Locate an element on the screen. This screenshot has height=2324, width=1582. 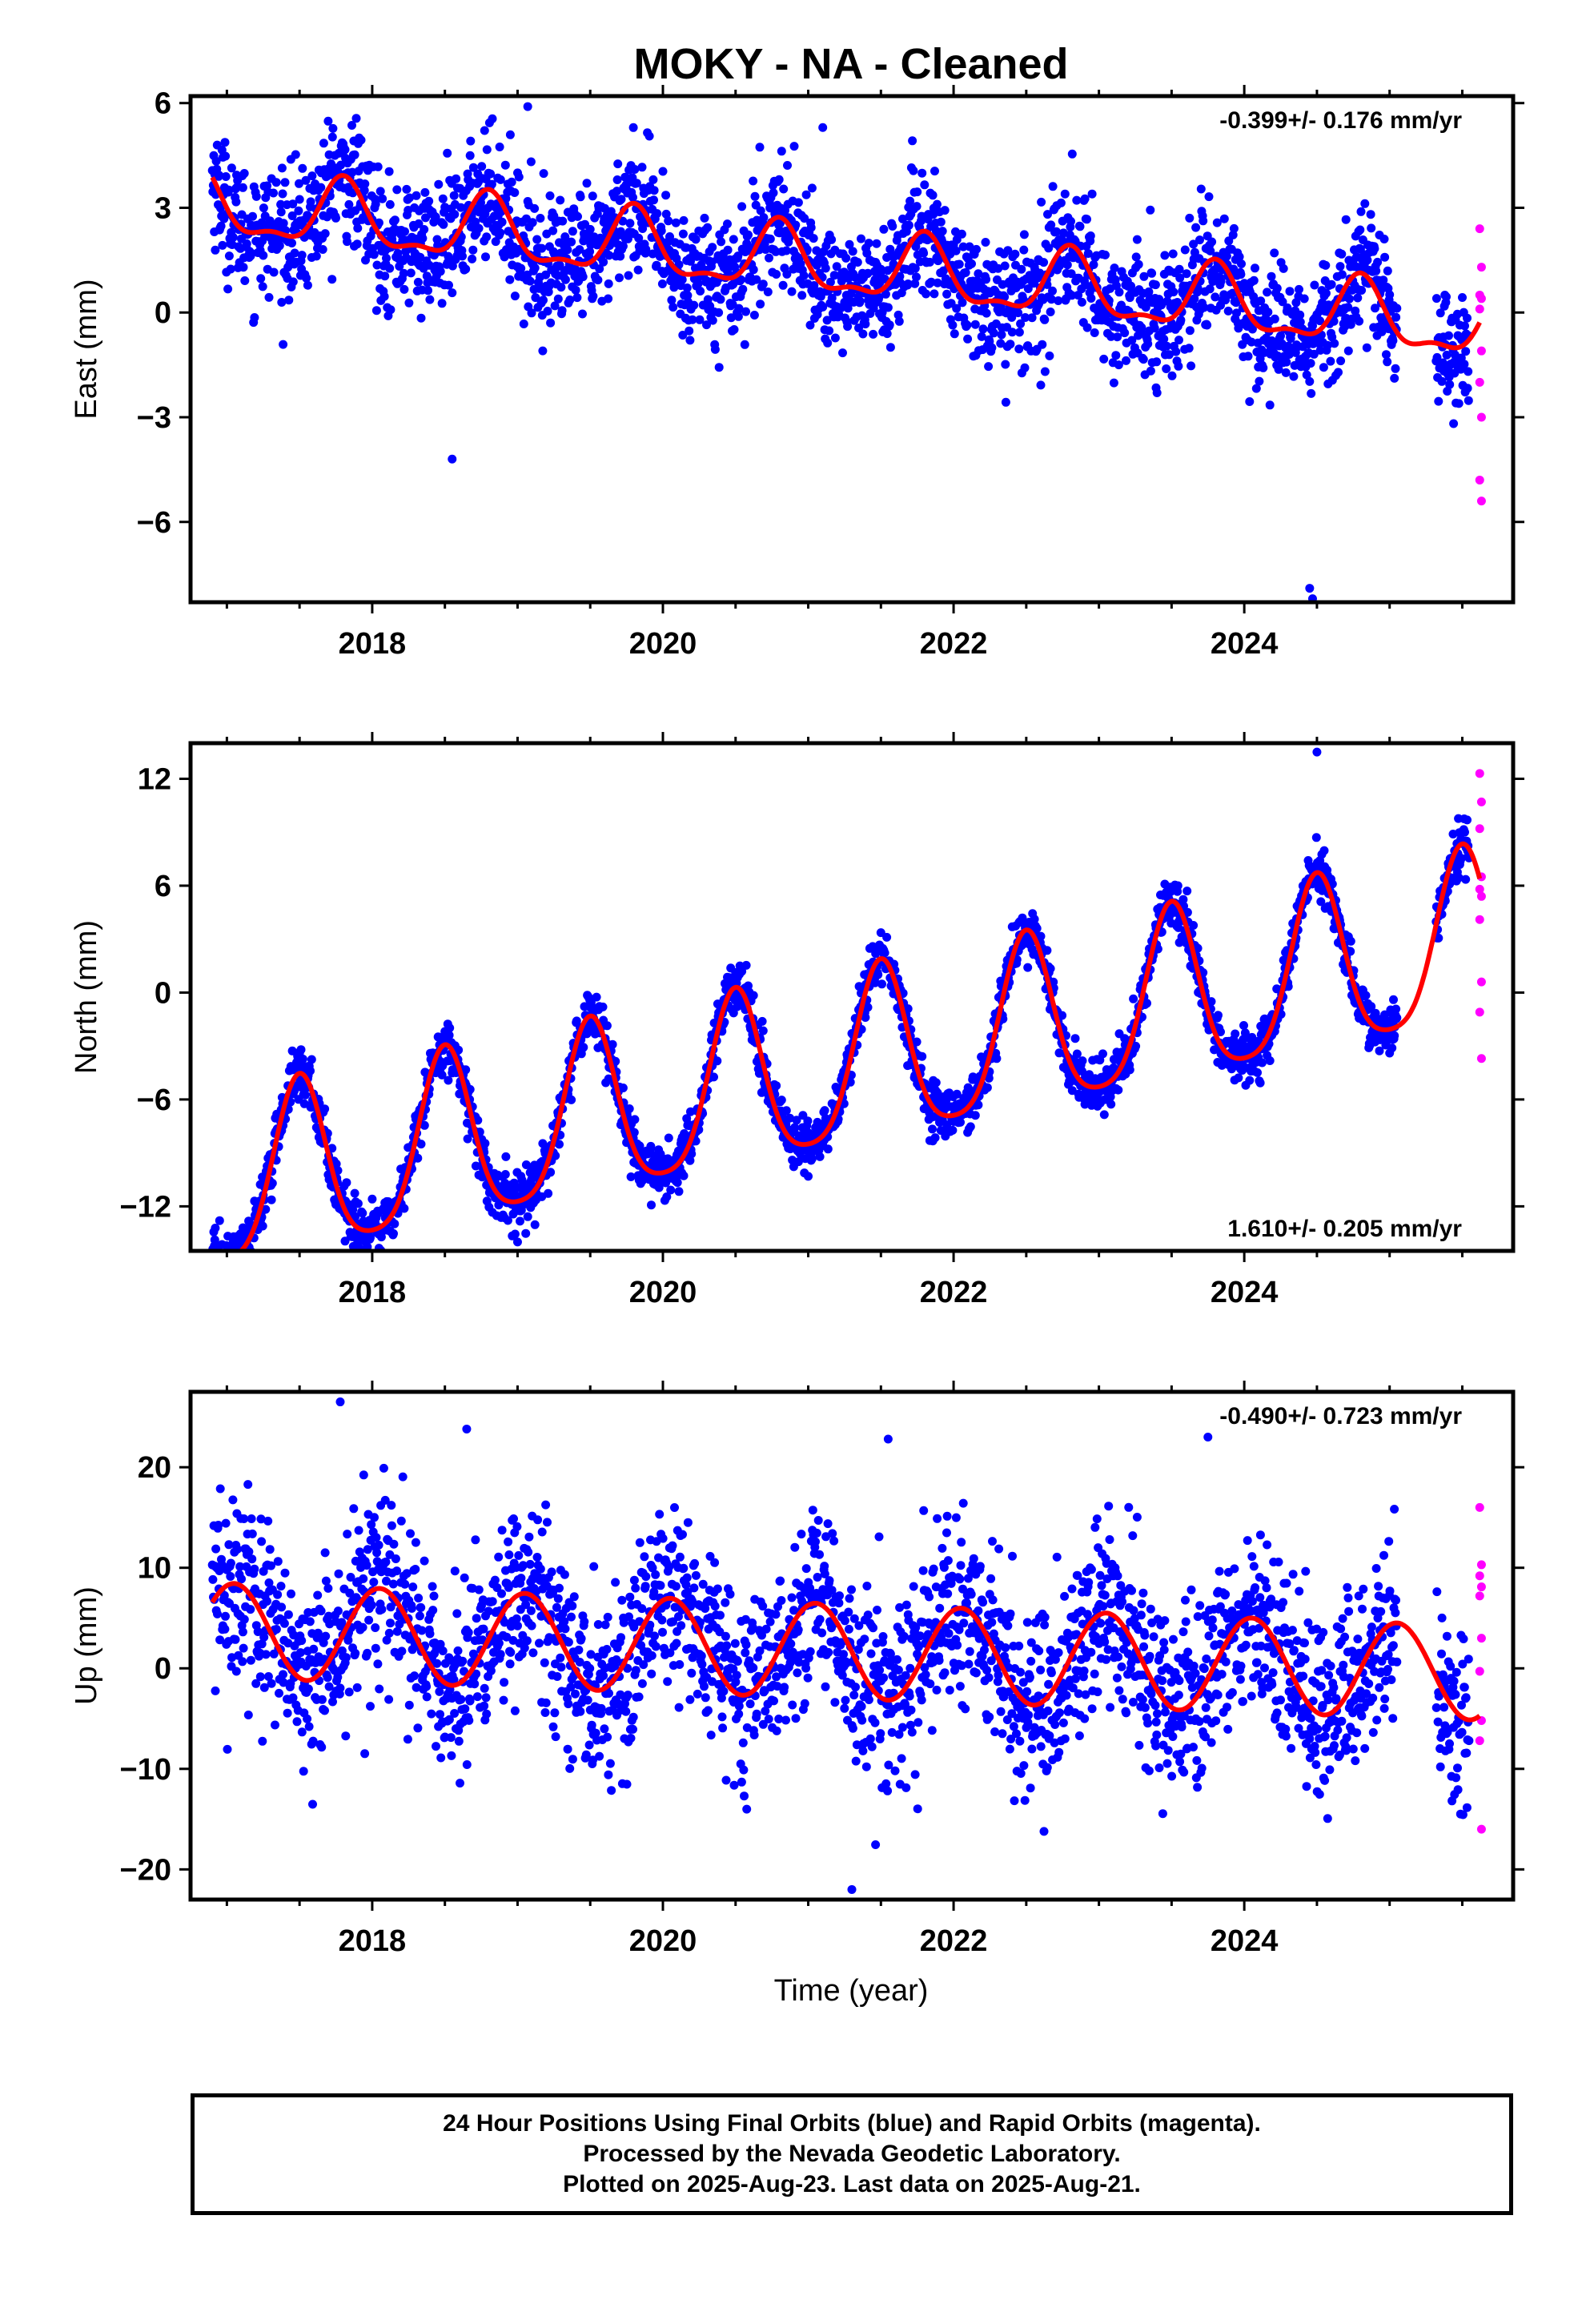
chart-title: MOKY - NA - Cleaned is located at coordinates (850, 64).